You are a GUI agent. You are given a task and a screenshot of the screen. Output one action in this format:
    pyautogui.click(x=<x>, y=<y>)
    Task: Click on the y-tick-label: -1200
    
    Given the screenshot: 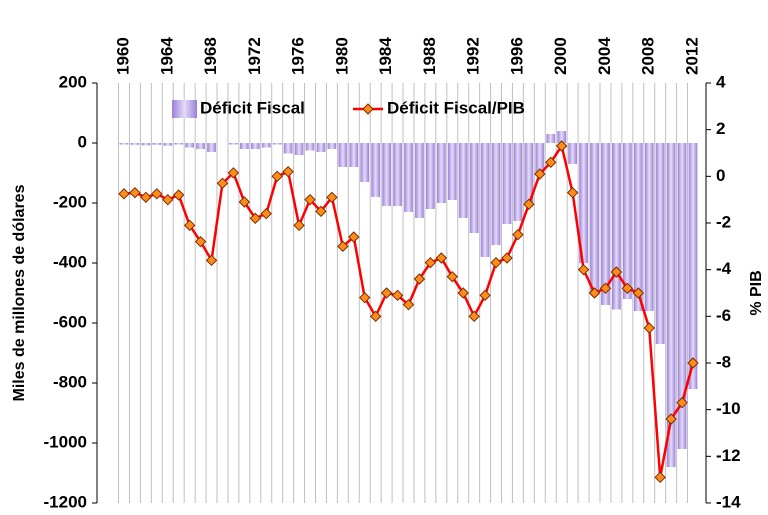 What is the action you would take?
    pyautogui.click(x=65, y=501)
    